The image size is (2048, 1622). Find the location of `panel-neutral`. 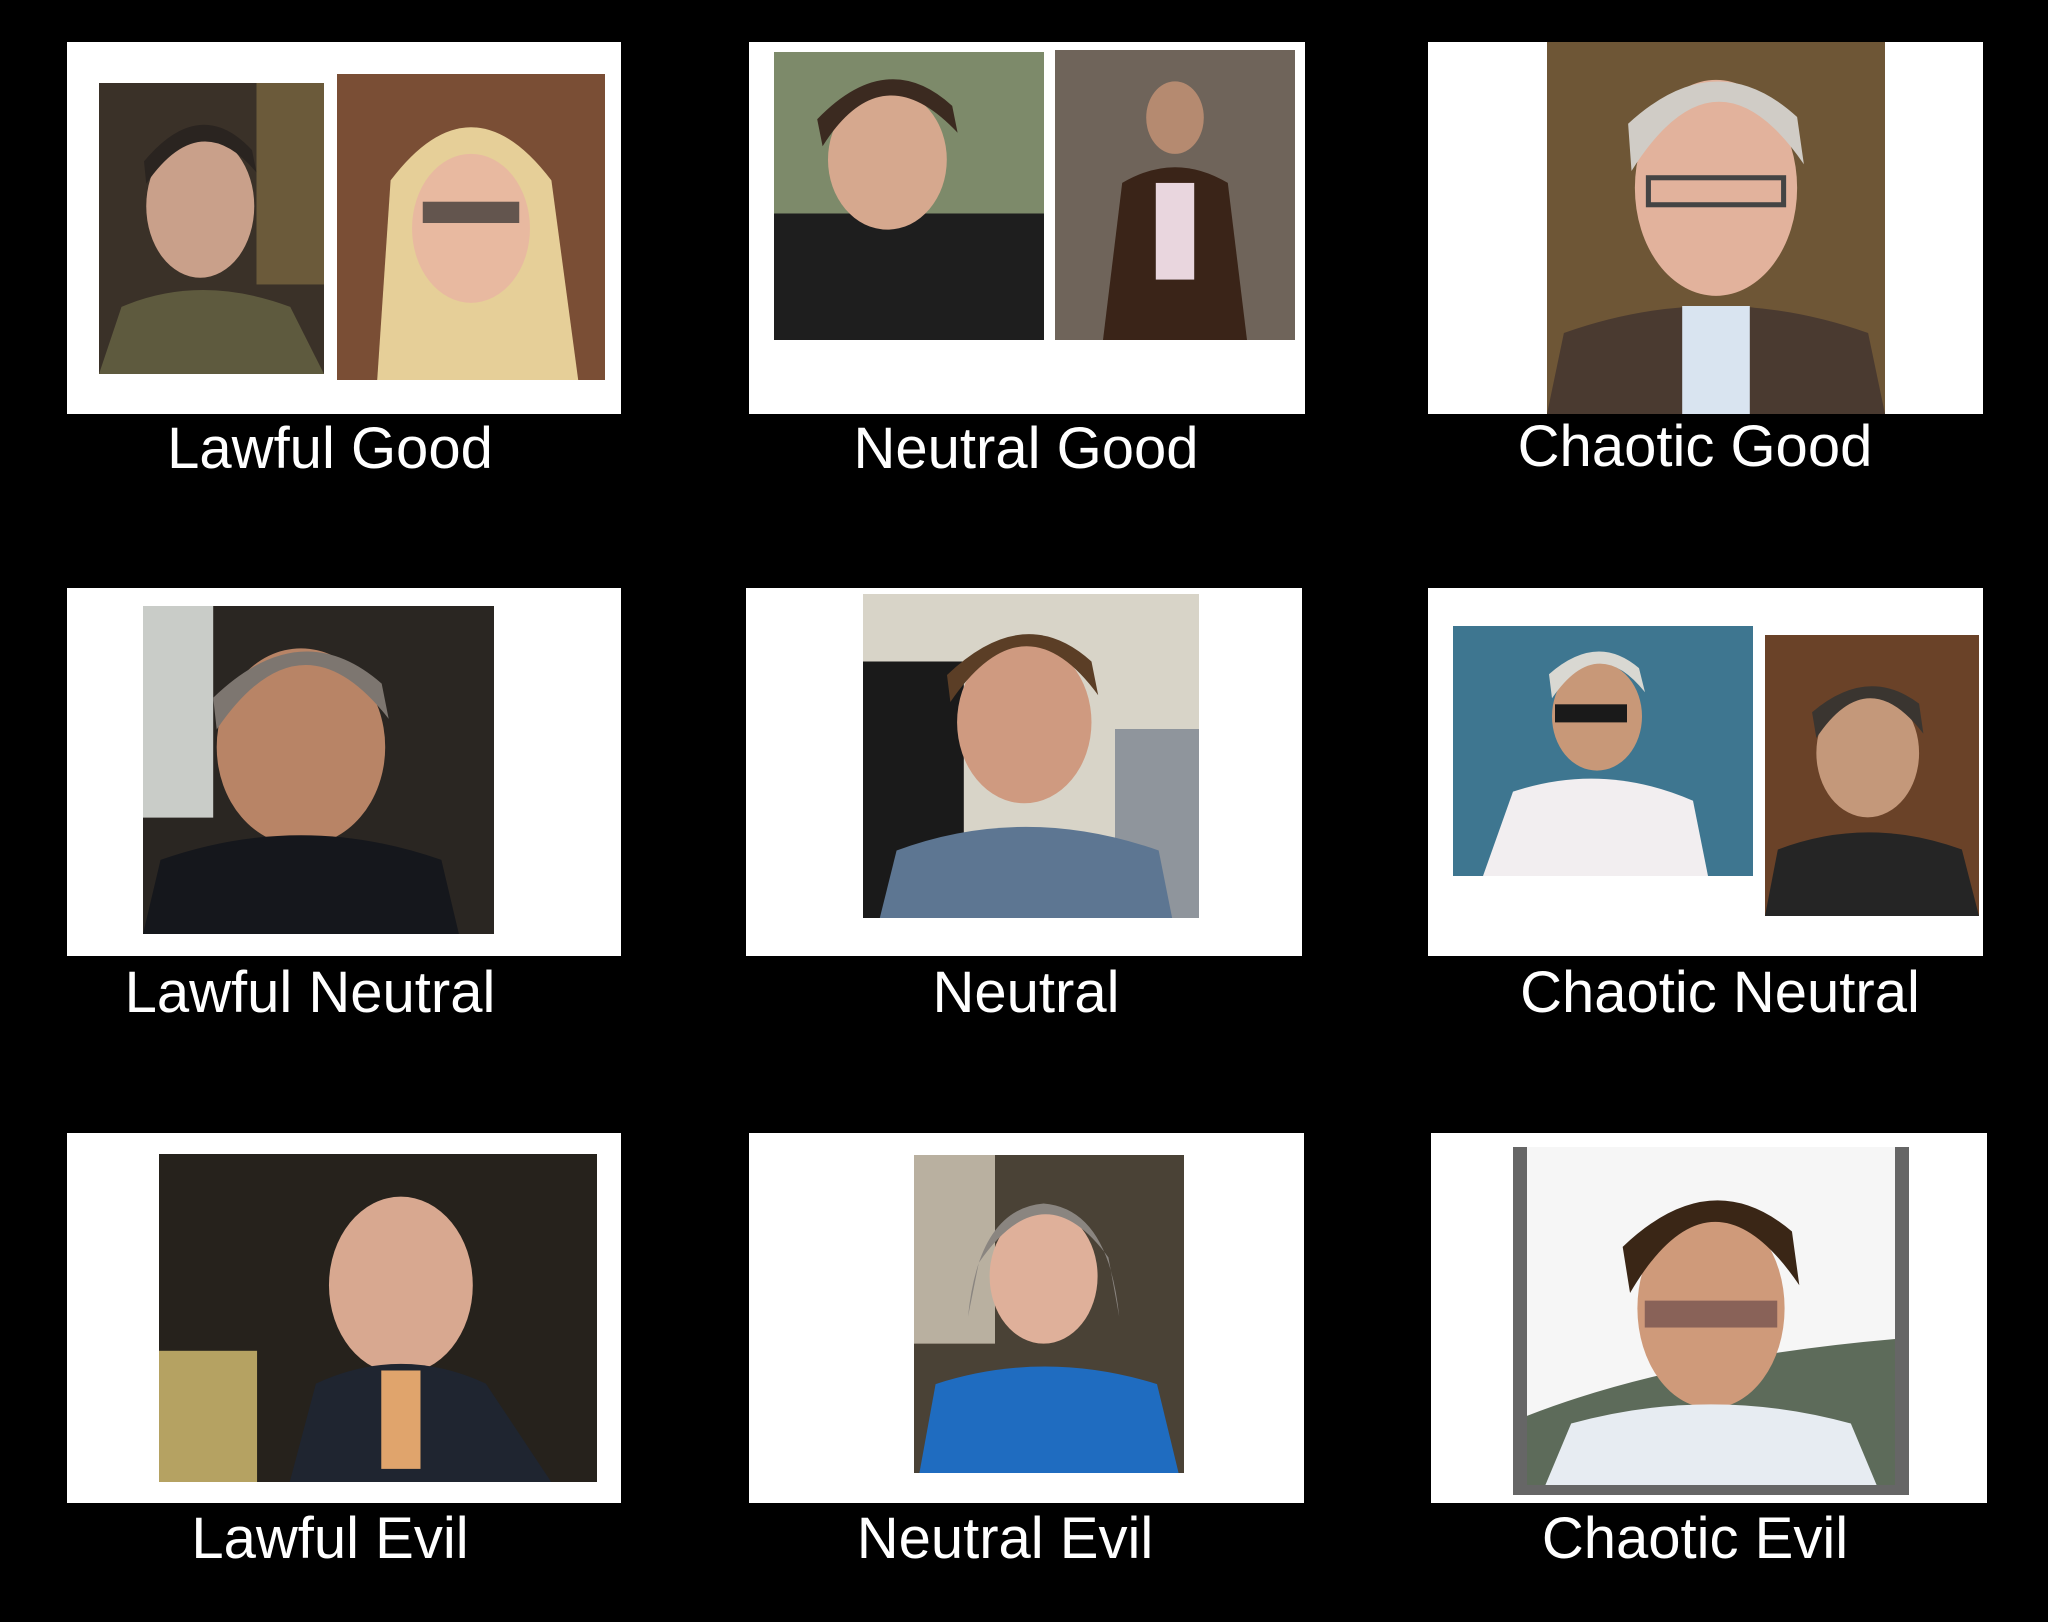

panel-neutral is located at coordinates (1024, 772).